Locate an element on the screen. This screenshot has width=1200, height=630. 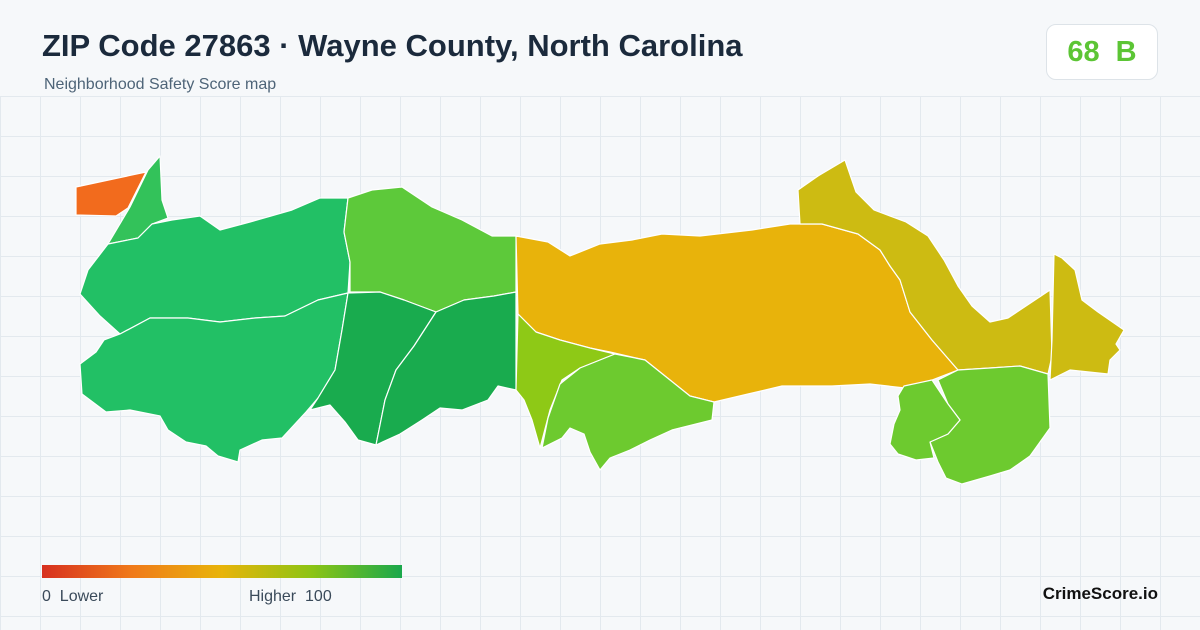
region-far-east is located at coordinates (1087, 317).